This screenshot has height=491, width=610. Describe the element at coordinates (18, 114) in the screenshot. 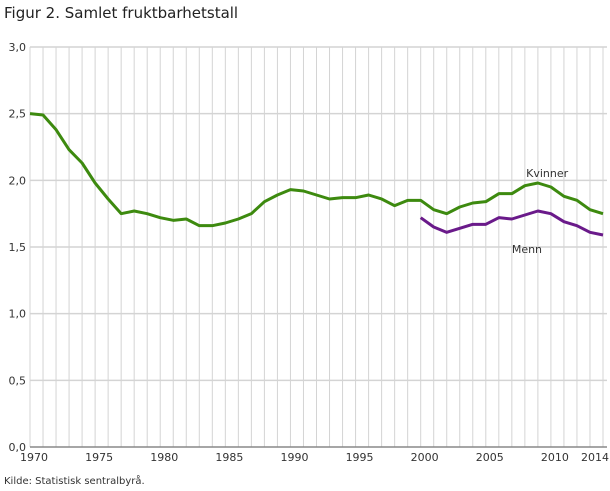

I see `y-tick-label: 2,5` at that location.